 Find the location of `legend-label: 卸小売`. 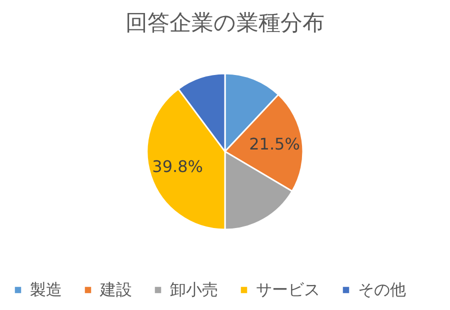

legend-label: 卸小売 is located at coordinates (194, 289).